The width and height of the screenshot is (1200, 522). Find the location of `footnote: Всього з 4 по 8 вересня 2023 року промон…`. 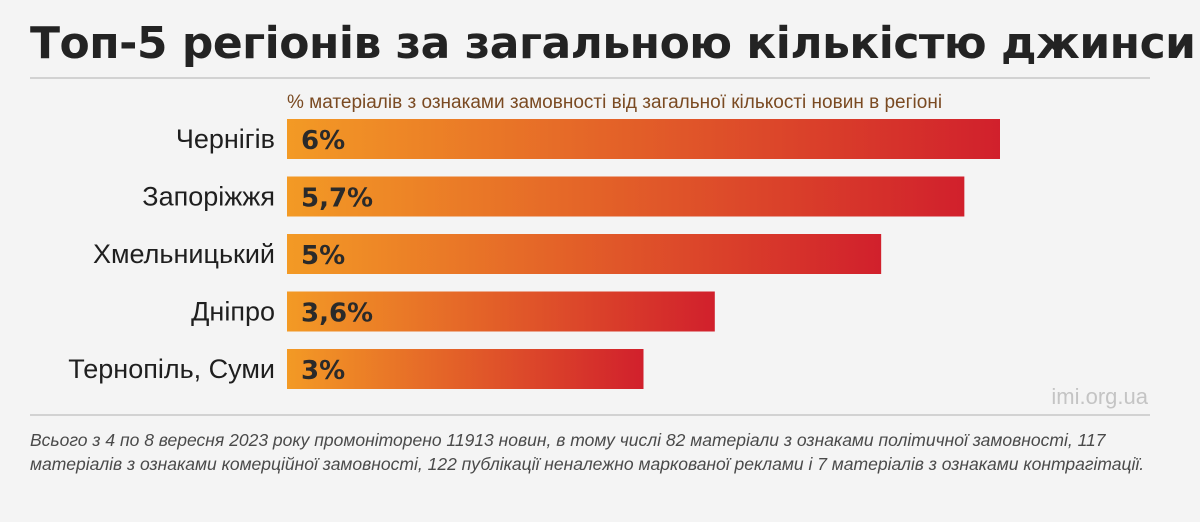

footnote: Всього з 4 по 8 вересня 2023 року промон… is located at coordinates (587, 452).